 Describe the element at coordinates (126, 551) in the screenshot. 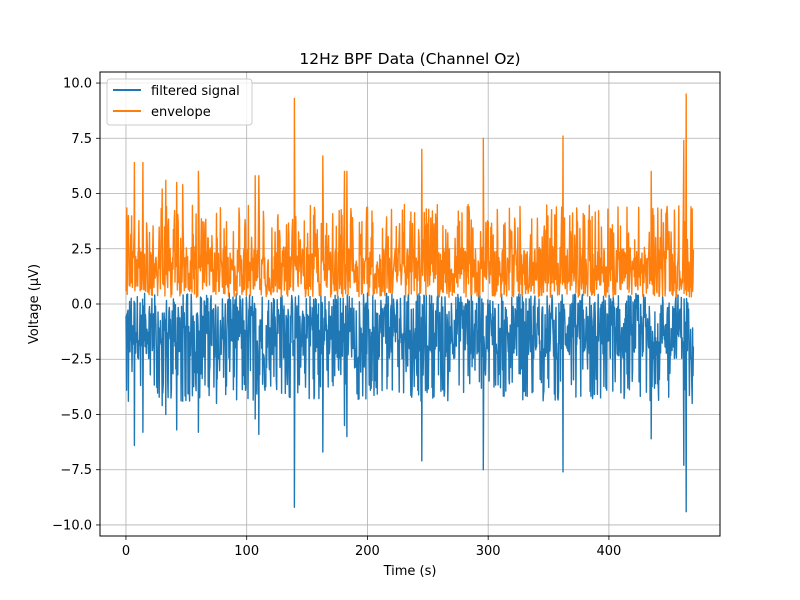

I see `x-tick-label: 0` at that location.